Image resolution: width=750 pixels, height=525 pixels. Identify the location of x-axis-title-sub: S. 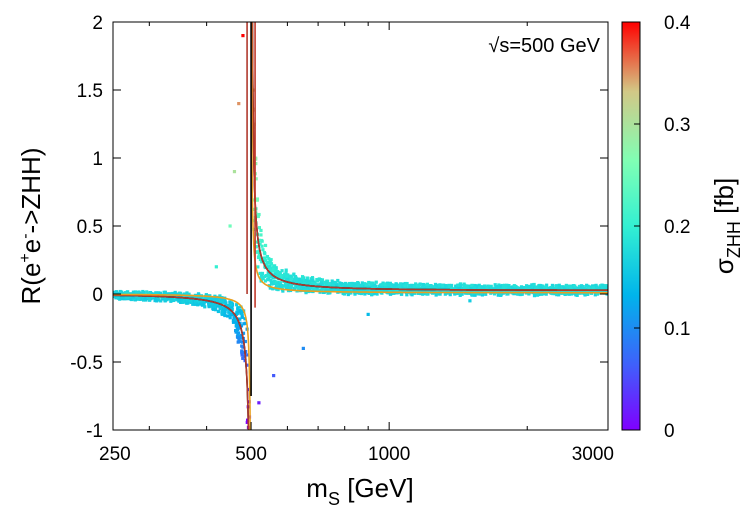
(334, 499).